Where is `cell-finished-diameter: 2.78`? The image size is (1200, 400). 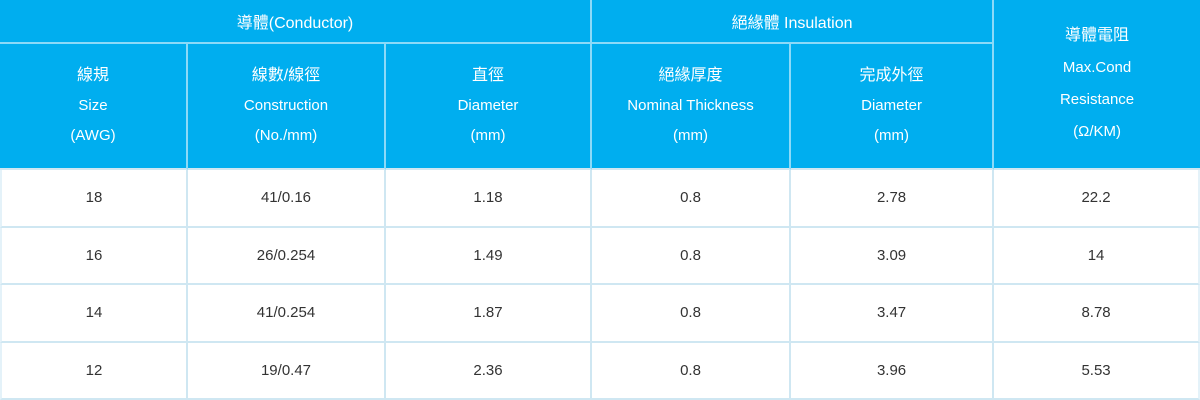 cell-finished-diameter: 2.78 is located at coordinates (893, 199).